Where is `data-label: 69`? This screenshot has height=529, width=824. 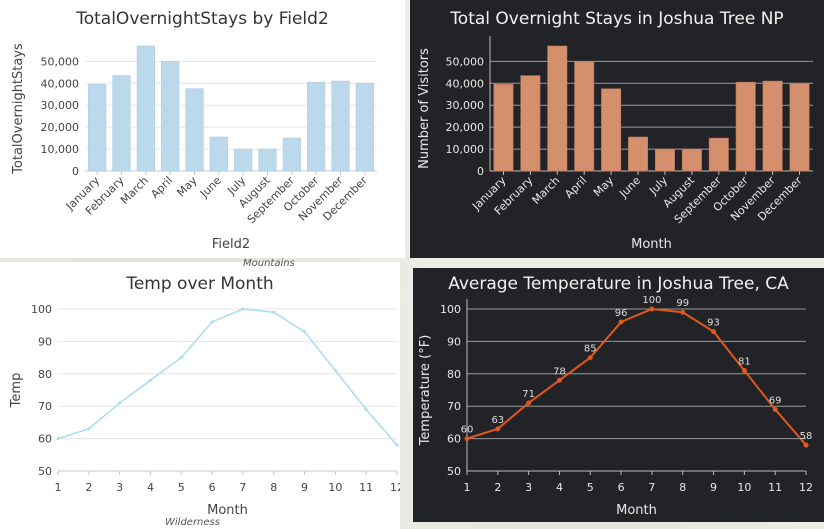
data-label: 69 is located at coordinates (775, 400).